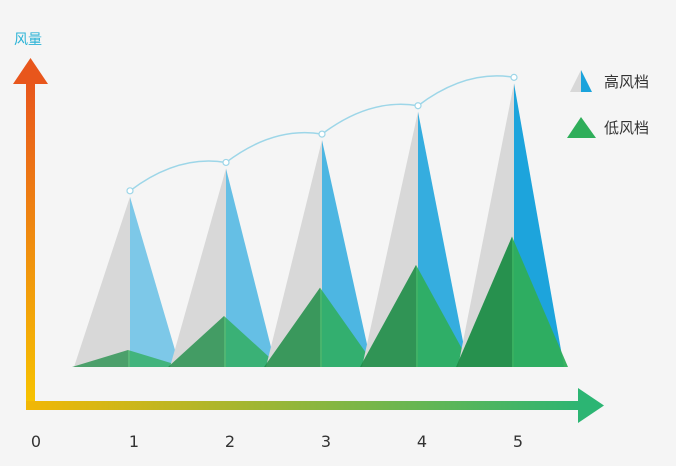 This screenshot has width=676, height=466. I want to click on legend-high-label: 高风档, so click(626, 82).